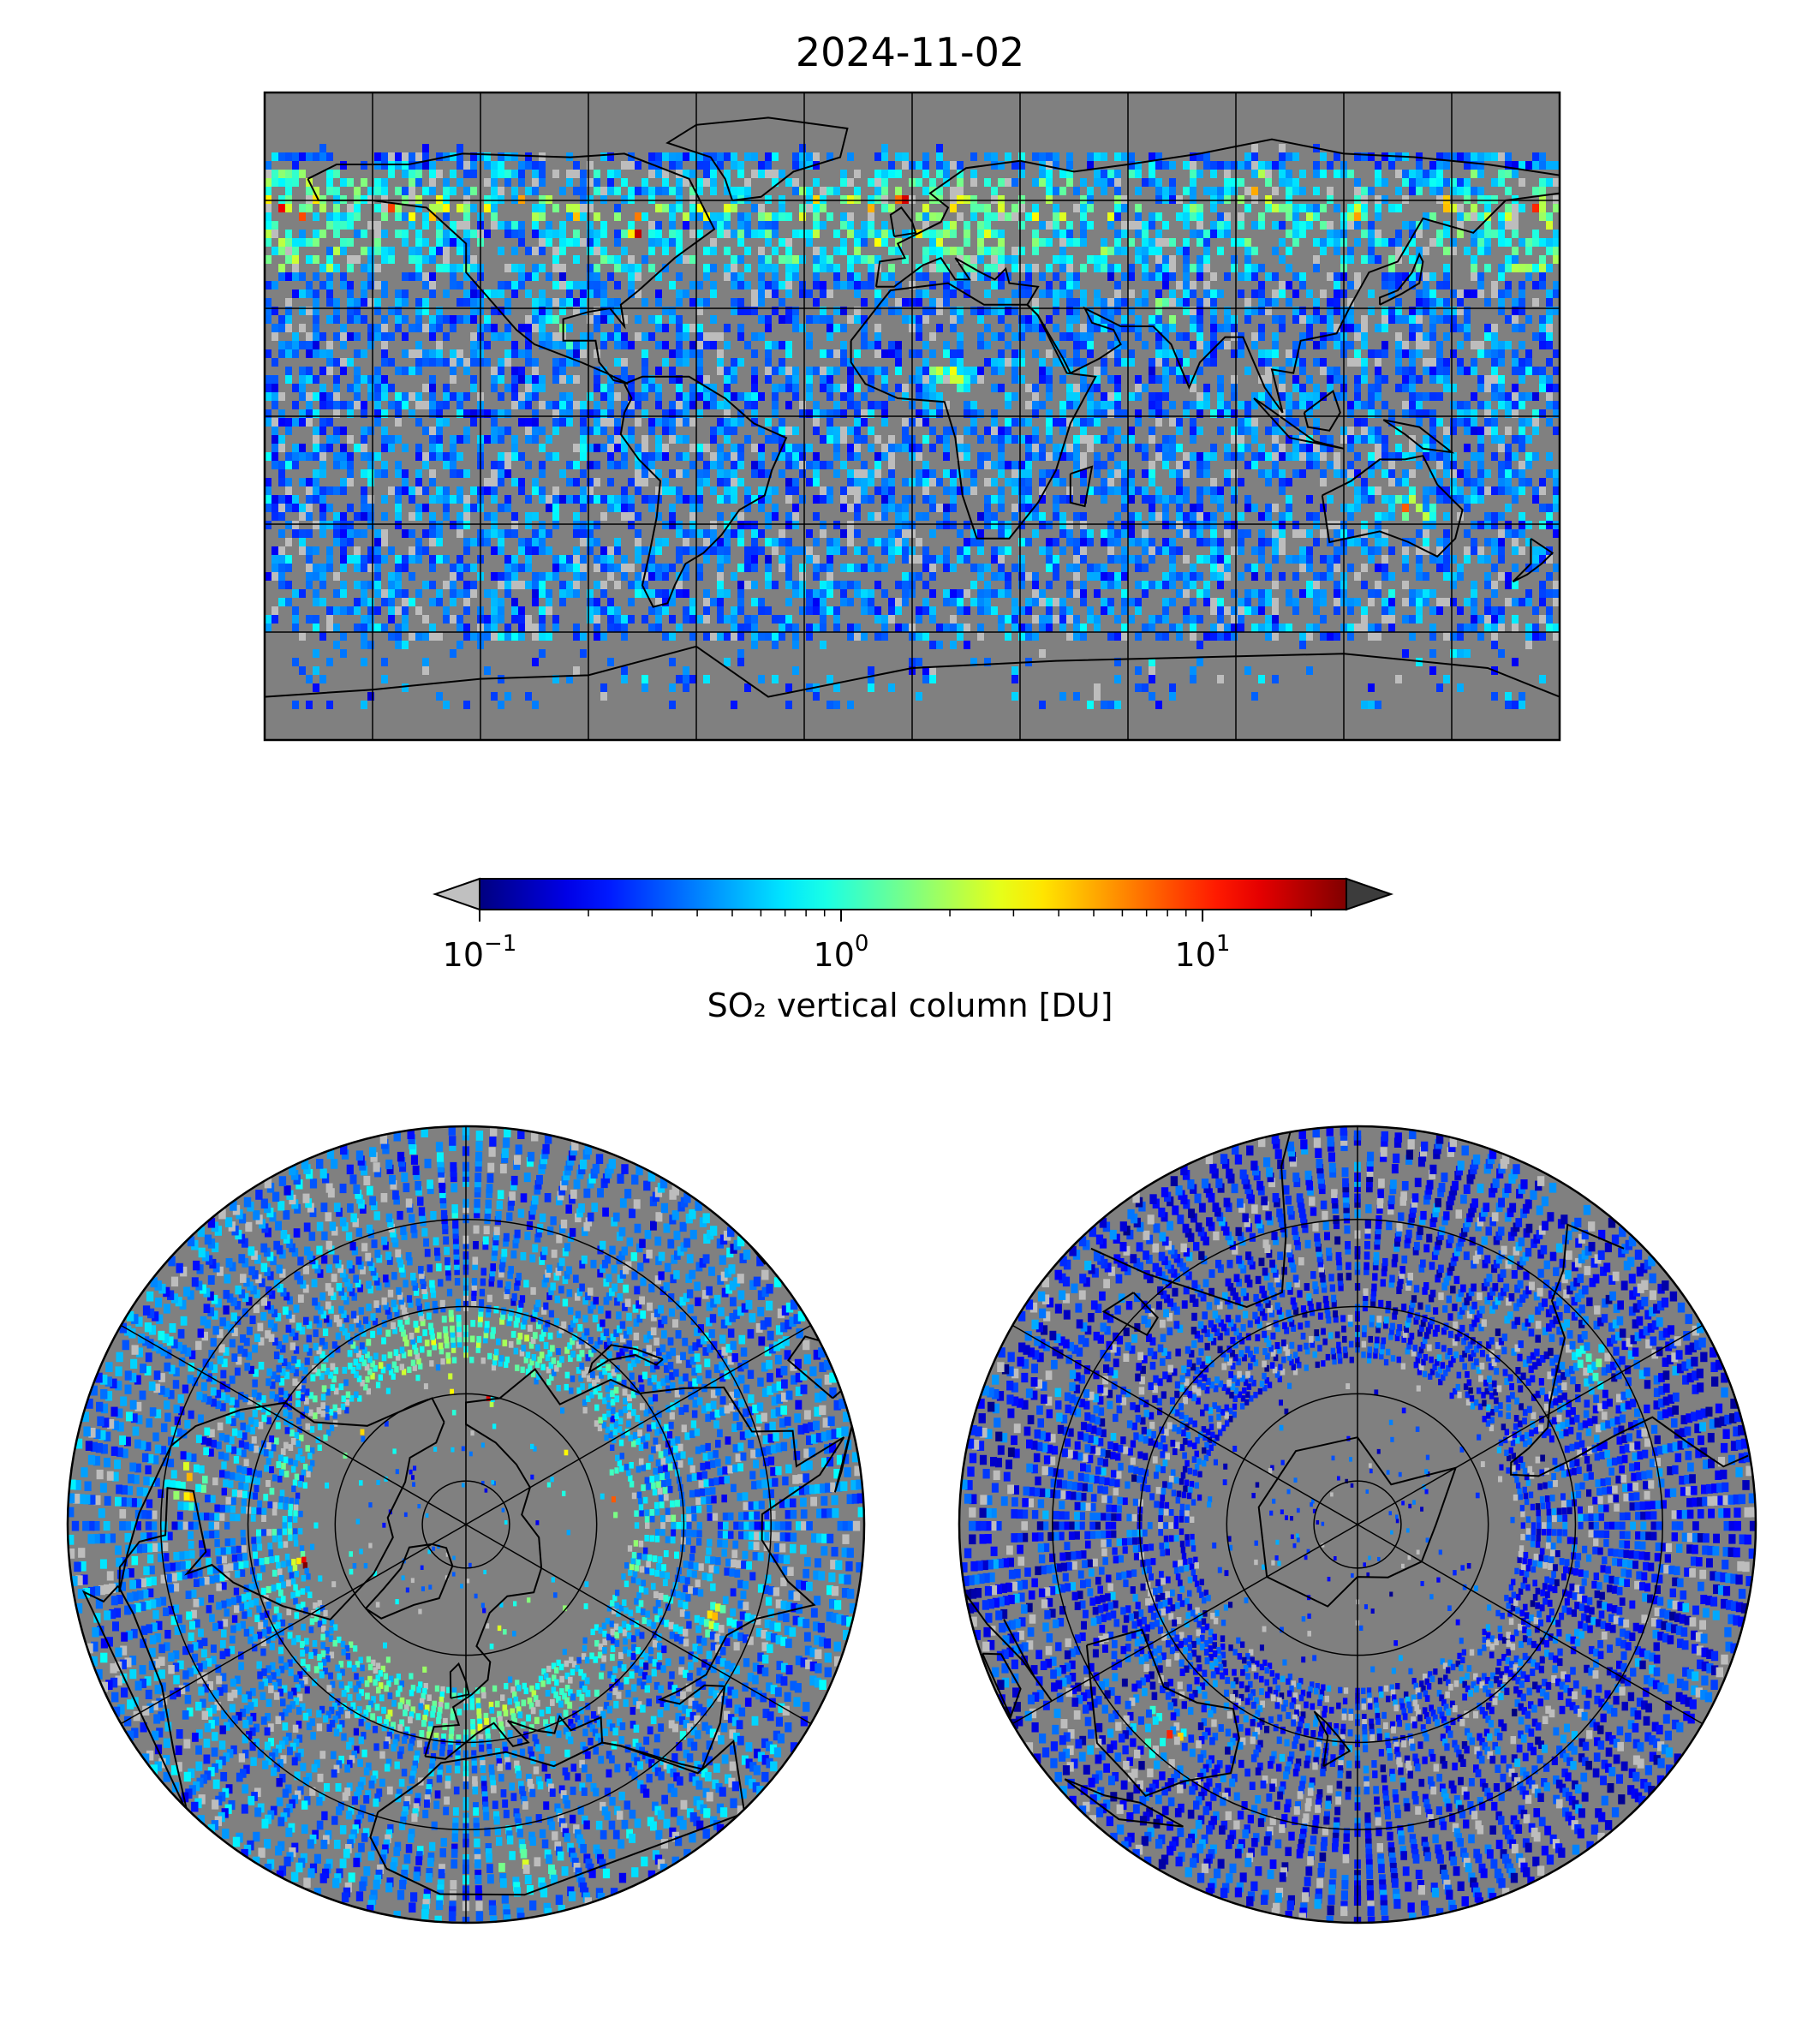 The width and height of the screenshot is (1820, 2023). What do you see at coordinates (370, 328) in the screenshot?
I see `global-so2-pixel-1991` at bounding box center [370, 328].